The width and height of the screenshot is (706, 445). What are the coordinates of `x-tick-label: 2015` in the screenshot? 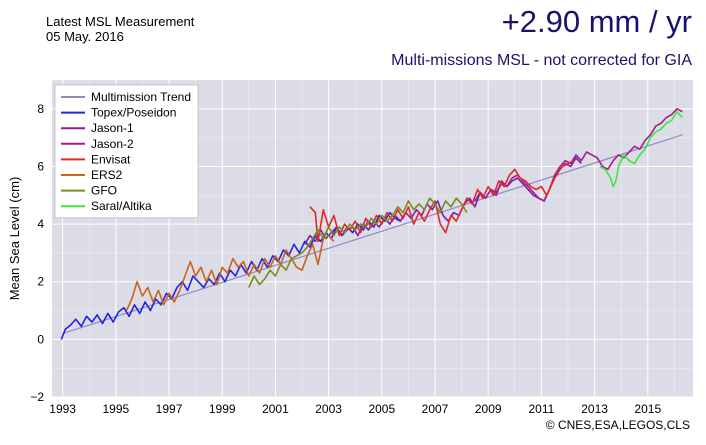 It's located at (647, 409).